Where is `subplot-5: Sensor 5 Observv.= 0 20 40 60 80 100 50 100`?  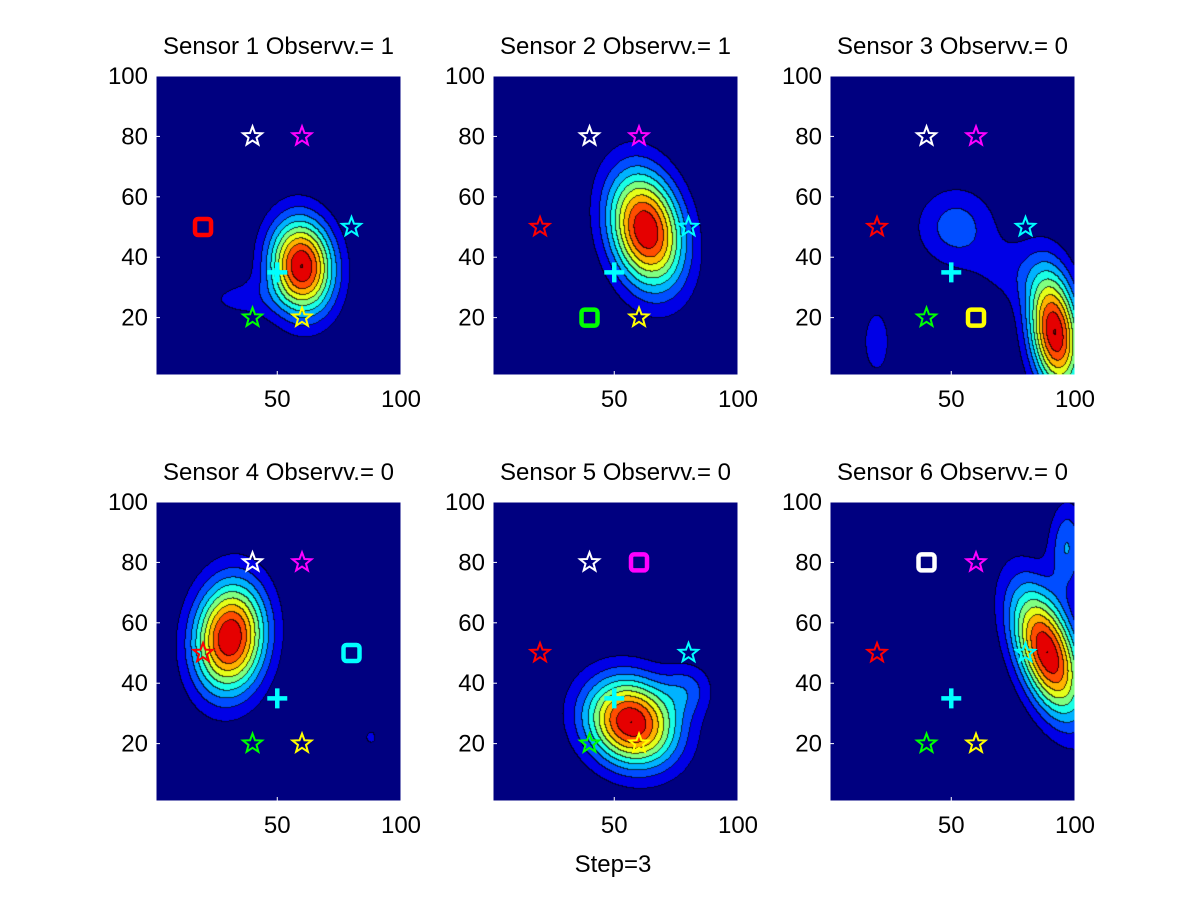 subplot-5: Sensor 5 Observv.= 0 20 40 60 80 100 50 100 is located at coordinates (601, 649).